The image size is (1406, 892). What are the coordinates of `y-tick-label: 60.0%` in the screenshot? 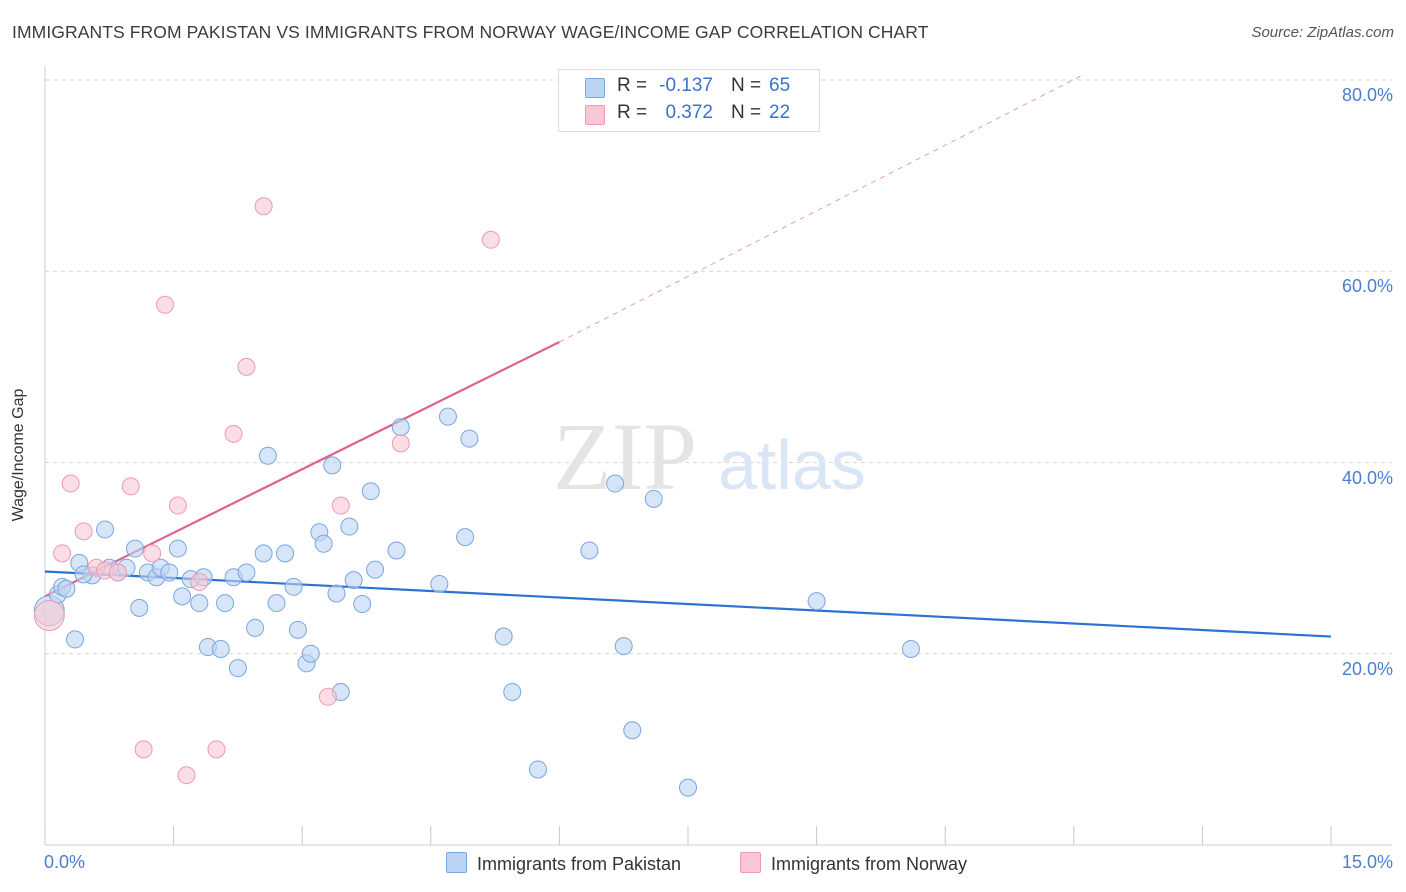 It's located at (1367, 286).